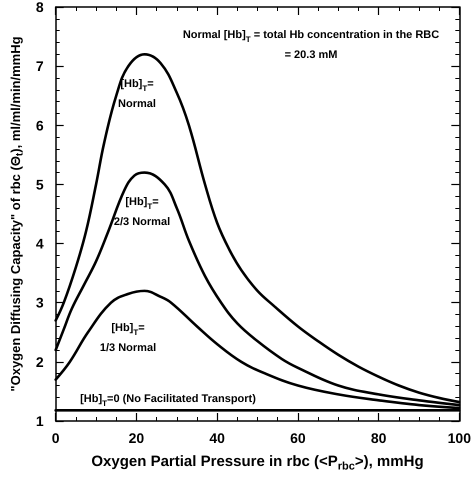 This screenshot has height=477, width=474. I want to click on y-tick-label: 7, so click(40, 66).